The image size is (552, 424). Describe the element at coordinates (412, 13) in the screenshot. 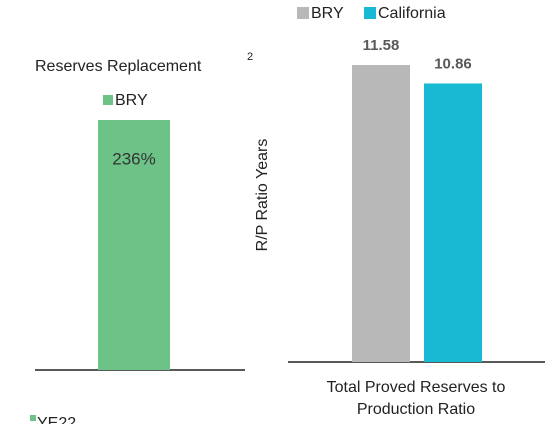

I see `legend-label: California` at that location.